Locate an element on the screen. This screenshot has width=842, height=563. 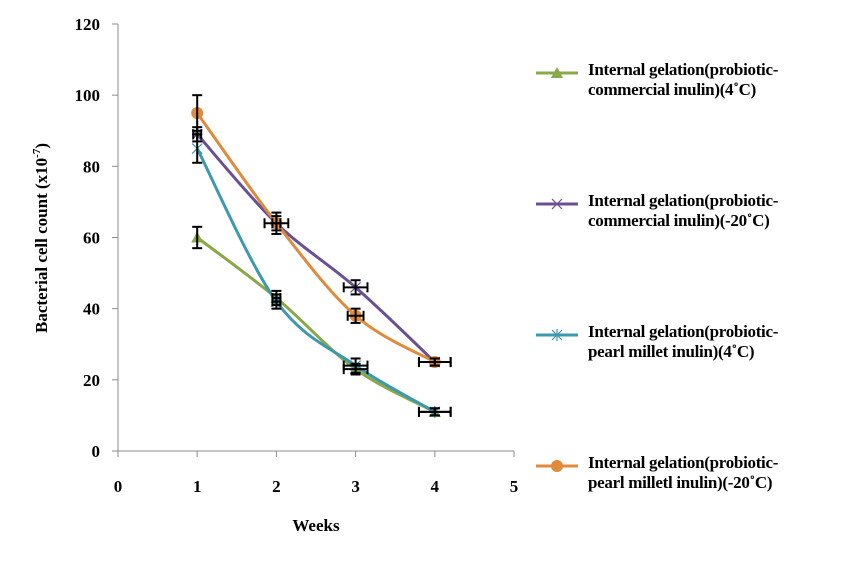
x-tick-label: 3 is located at coordinates (355, 486).